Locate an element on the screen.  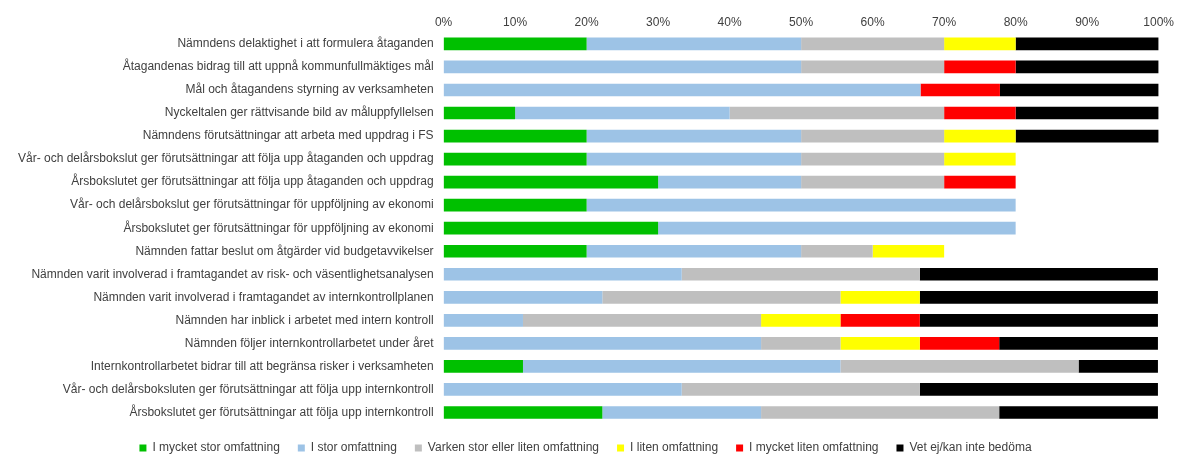
x-tick-label: 80% is located at coordinates (1015, 21).